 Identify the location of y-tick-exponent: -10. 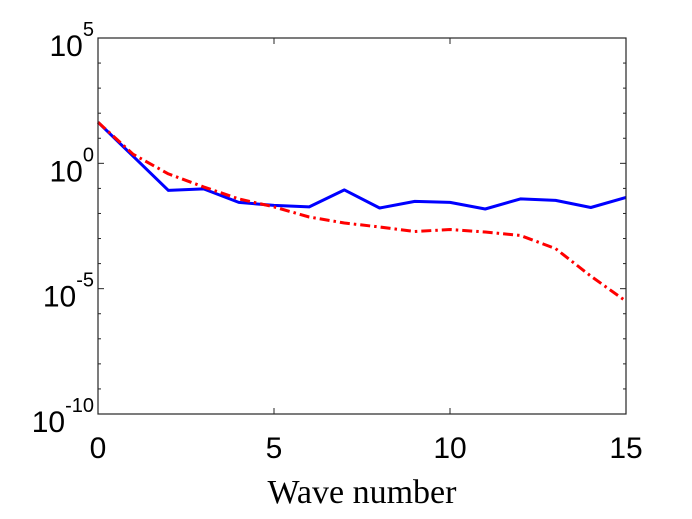
(79, 406).